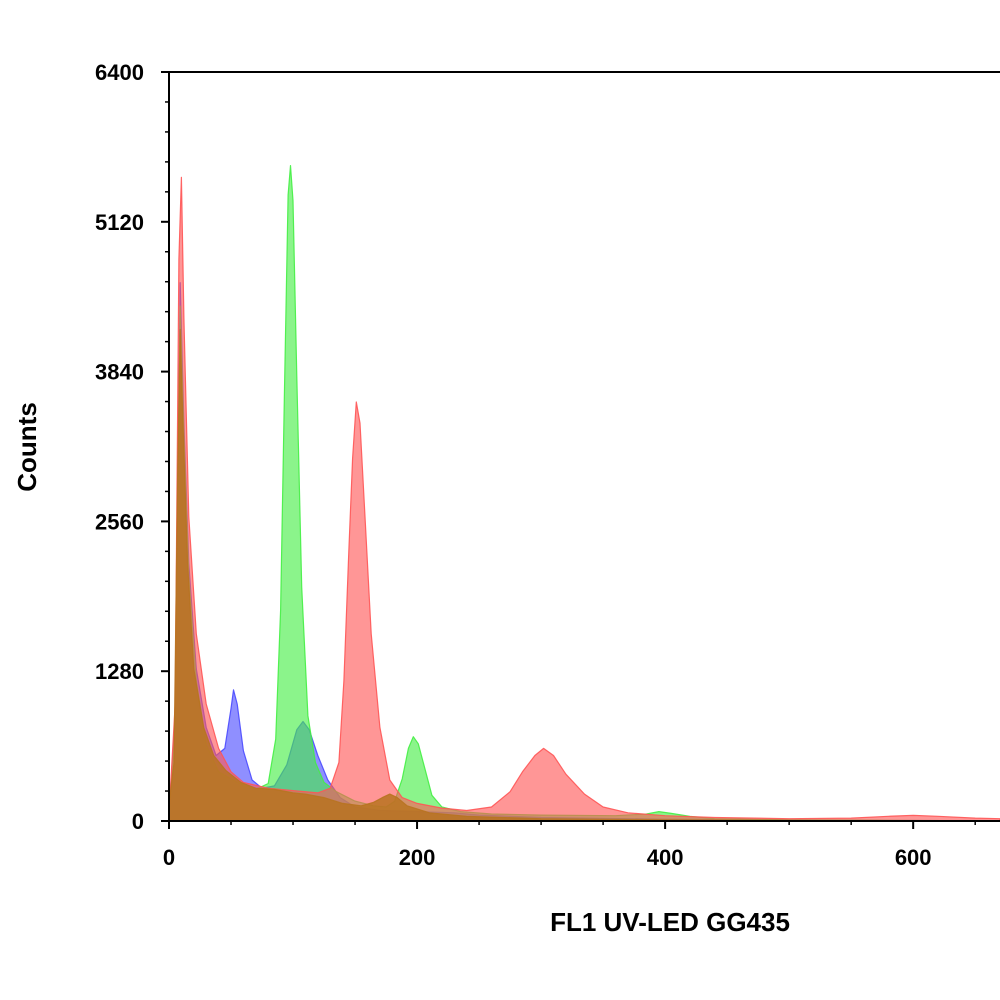  Describe the element at coordinates (569, 845) in the screenshot. I see `x-axis-ticks: 0 200 400 600` at that location.